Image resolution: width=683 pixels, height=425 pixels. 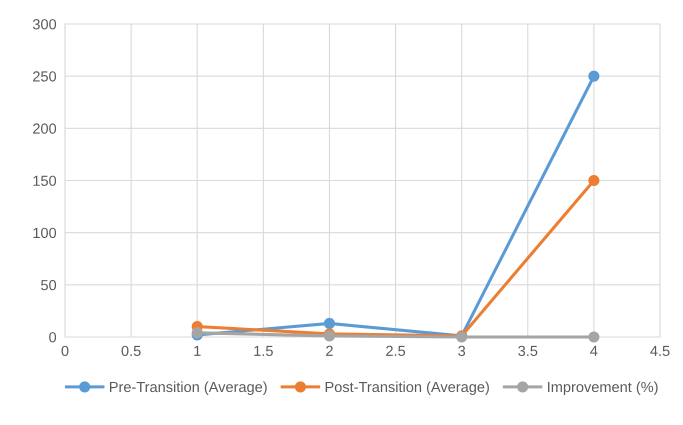 I want to click on y-tick-label: 50, so click(x=48, y=285).